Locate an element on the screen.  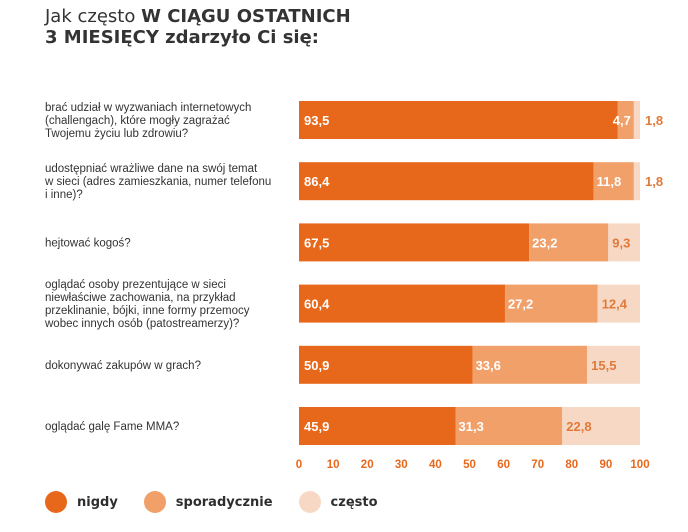
data-label: 45,9 is located at coordinates (316, 426).